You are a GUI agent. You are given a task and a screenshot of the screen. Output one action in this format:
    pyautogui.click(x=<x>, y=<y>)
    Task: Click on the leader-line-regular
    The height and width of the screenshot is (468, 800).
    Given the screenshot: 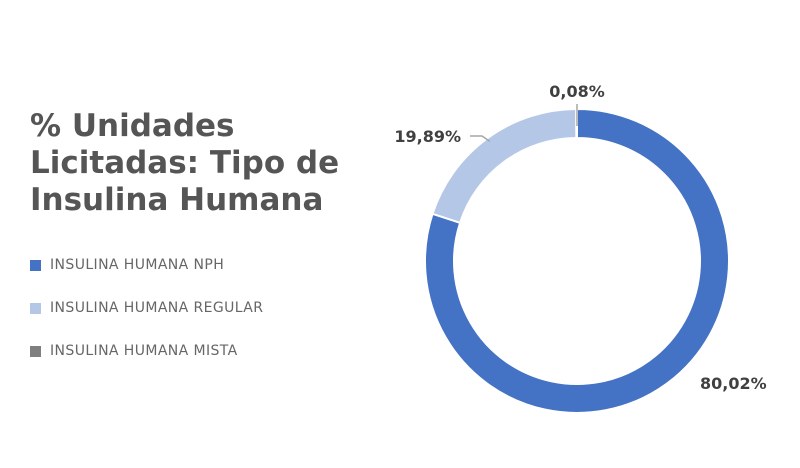 What is the action you would take?
    pyautogui.click(x=480, y=139)
    